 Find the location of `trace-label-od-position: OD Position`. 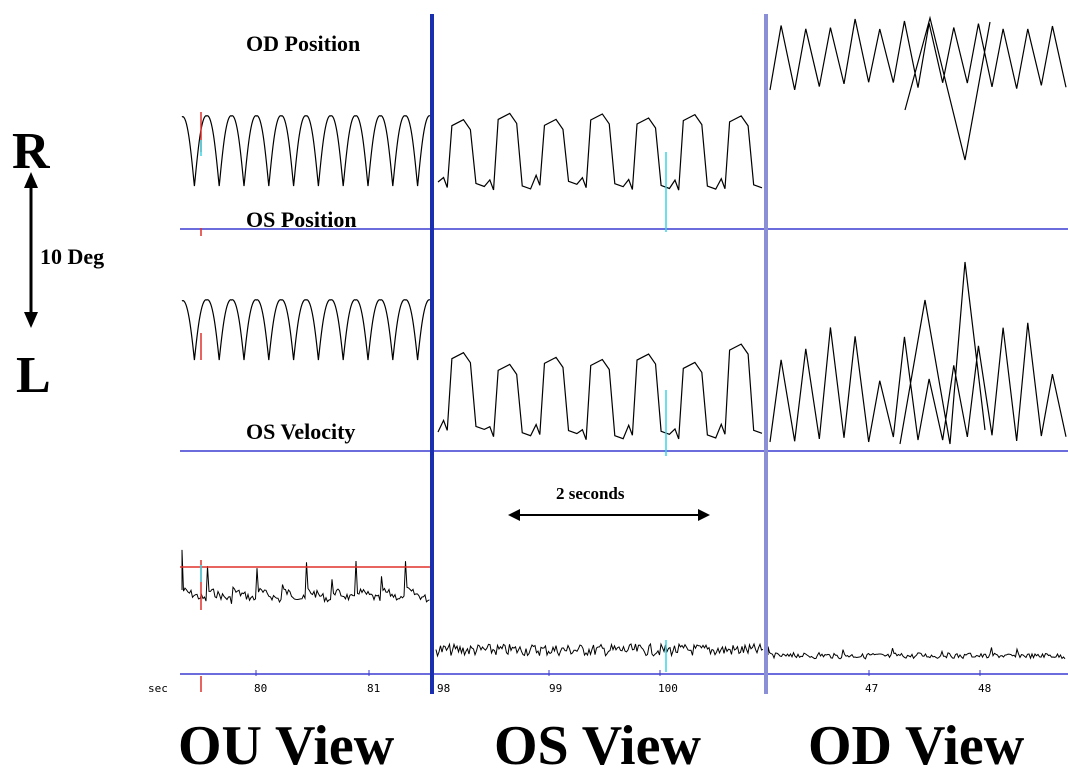

trace-label-od-position: OD Position is located at coordinates (303, 43).